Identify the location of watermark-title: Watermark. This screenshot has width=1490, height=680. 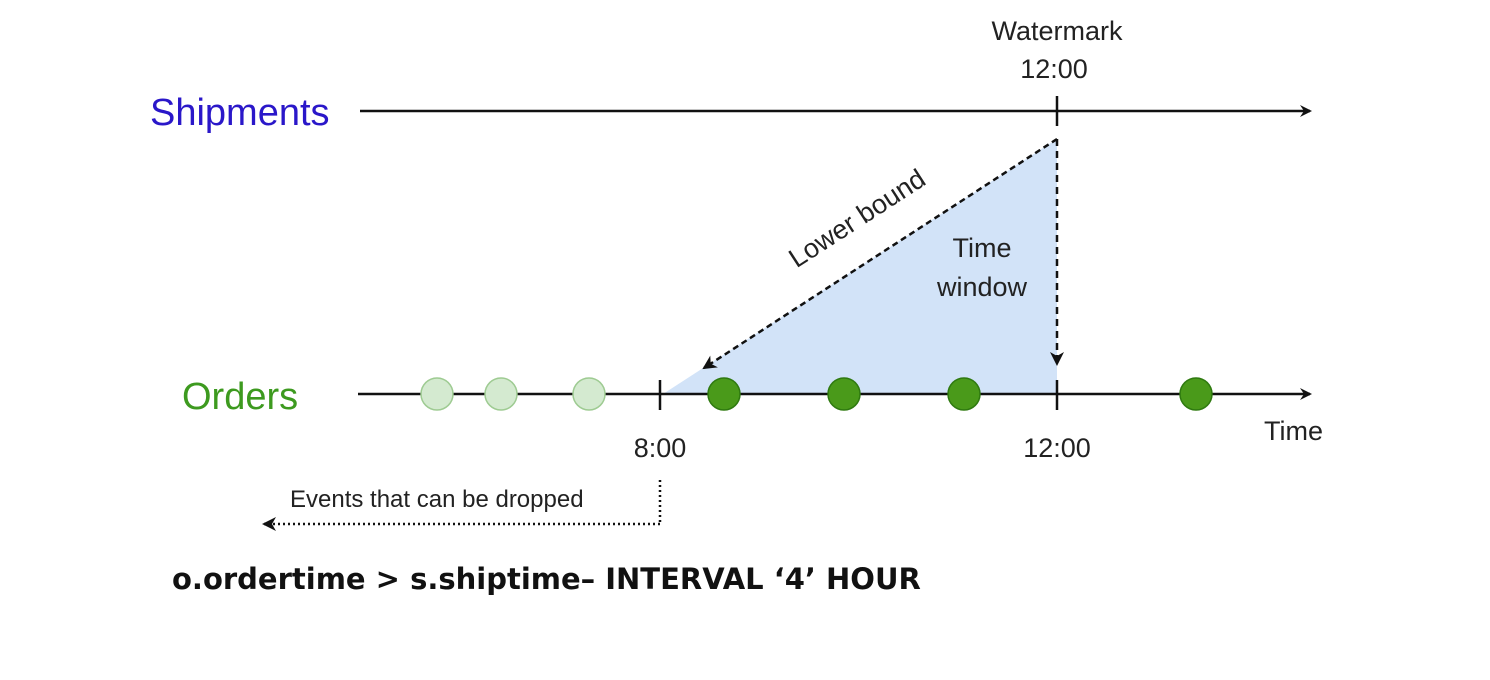
(1057, 31).